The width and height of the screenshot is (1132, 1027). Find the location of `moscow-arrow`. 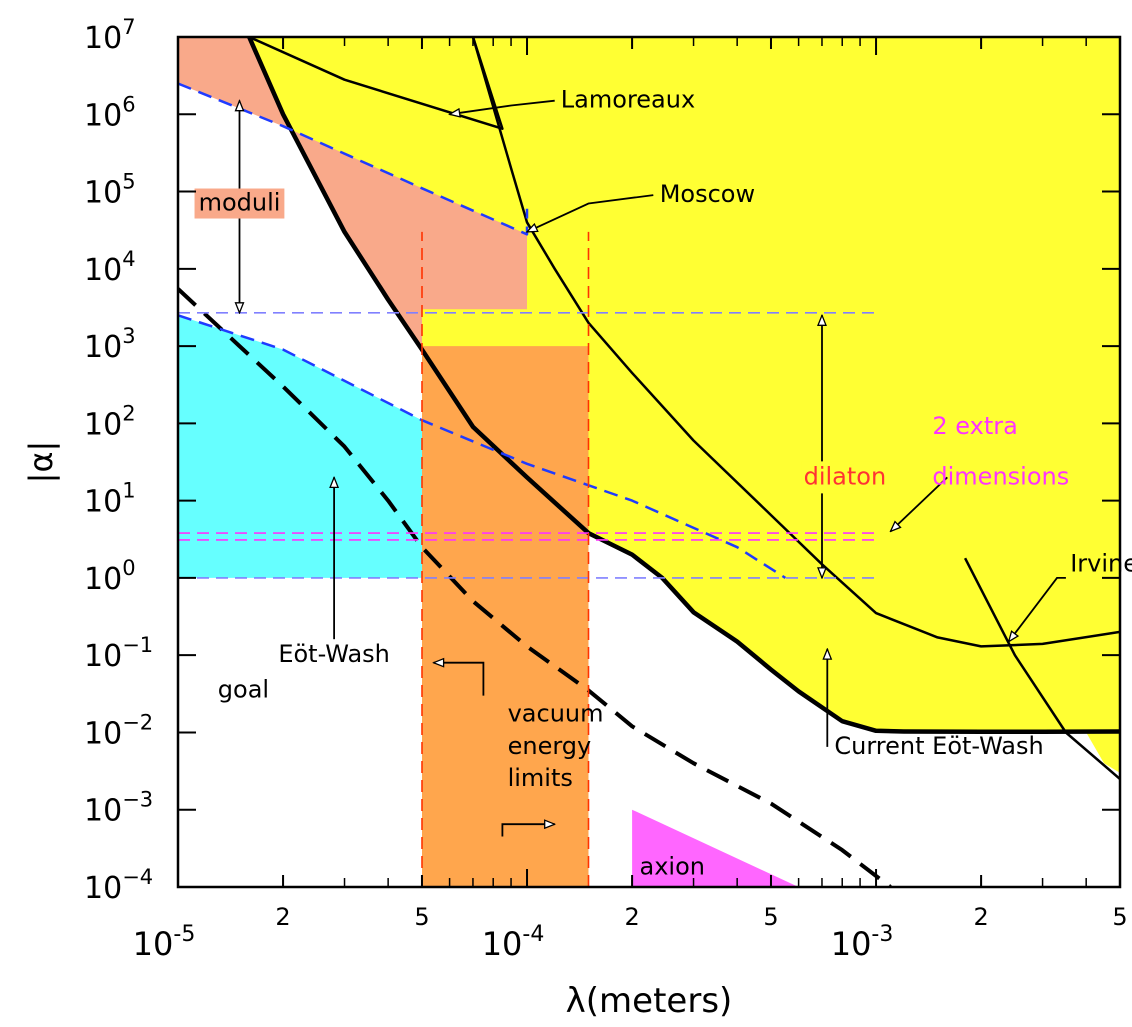

moscow-arrow is located at coordinates (590, 213).